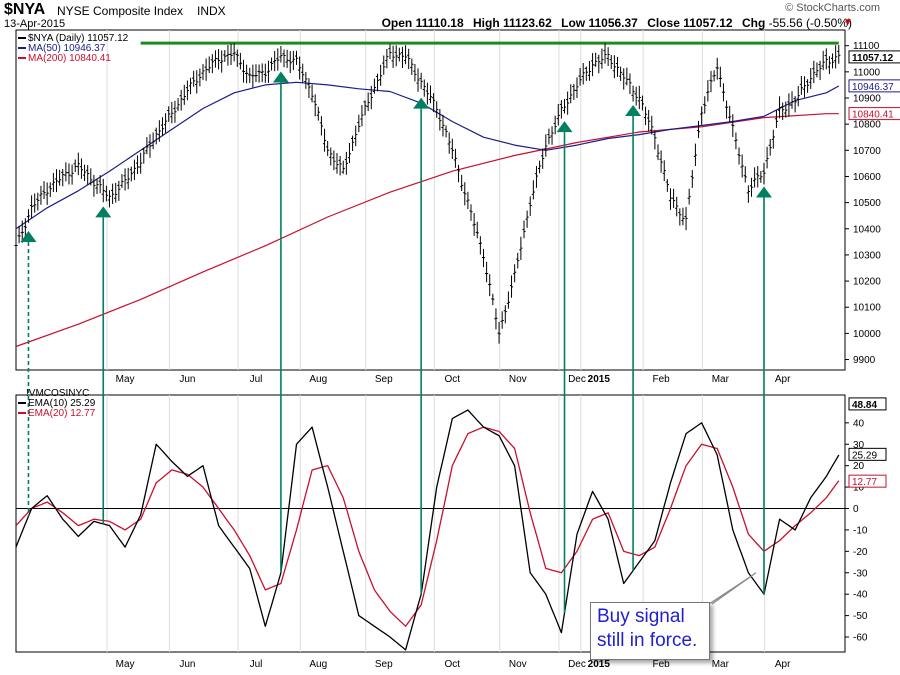 The image size is (900, 675). I want to click on low-value: 11056.37, so click(613, 23).